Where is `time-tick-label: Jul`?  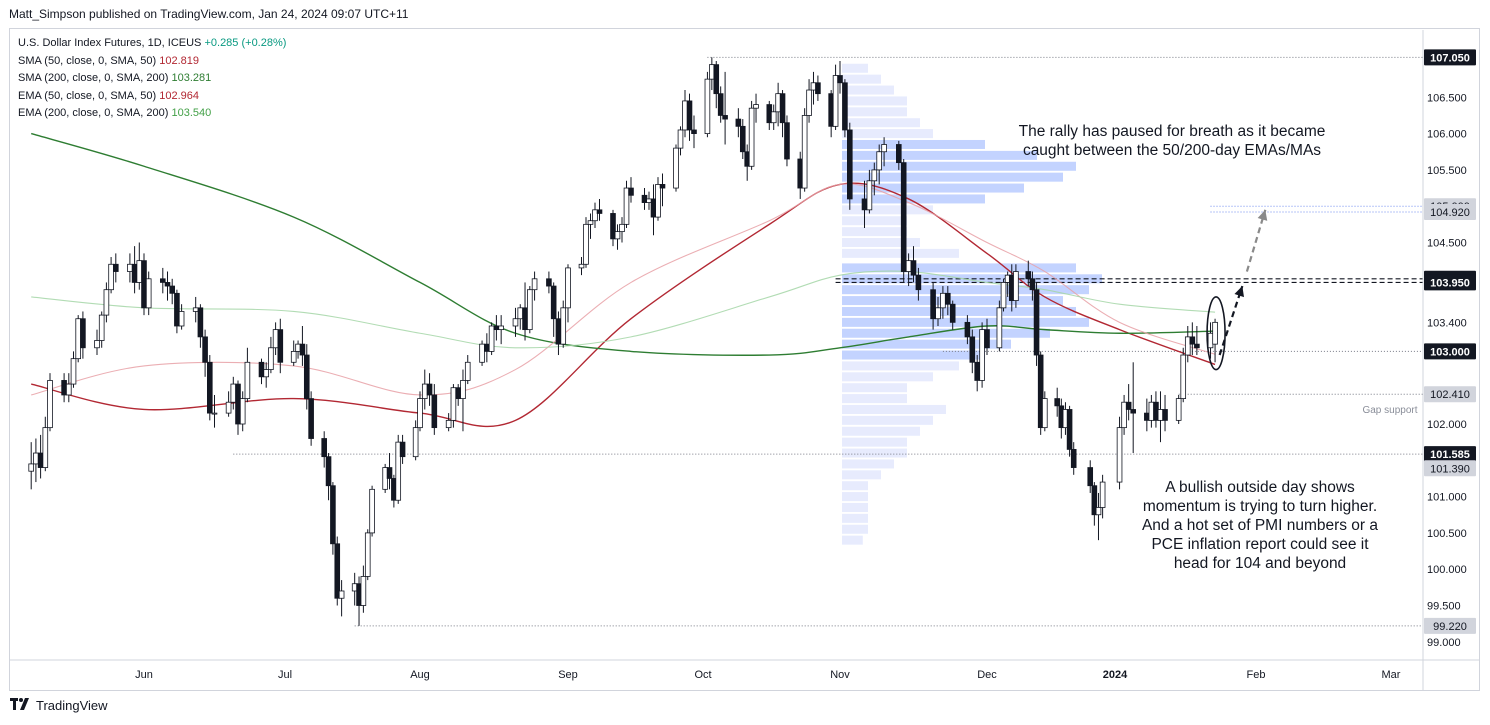
time-tick-label: Jul is located at coordinates (285, 675).